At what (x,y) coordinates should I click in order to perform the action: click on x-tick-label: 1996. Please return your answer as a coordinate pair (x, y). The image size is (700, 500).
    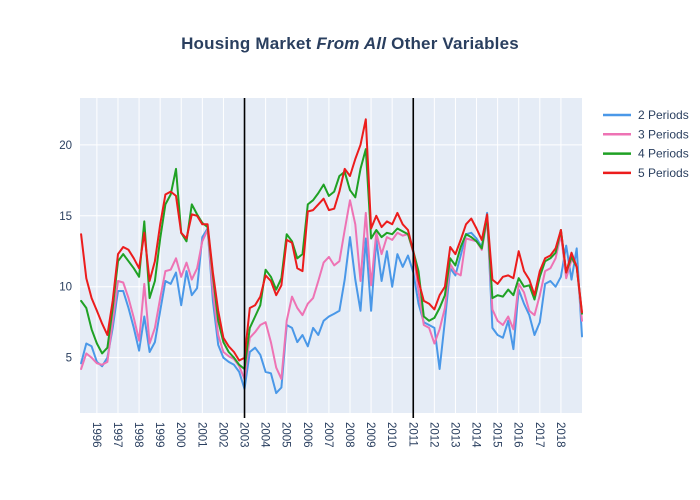
    Looking at the image, I should click on (96, 435).